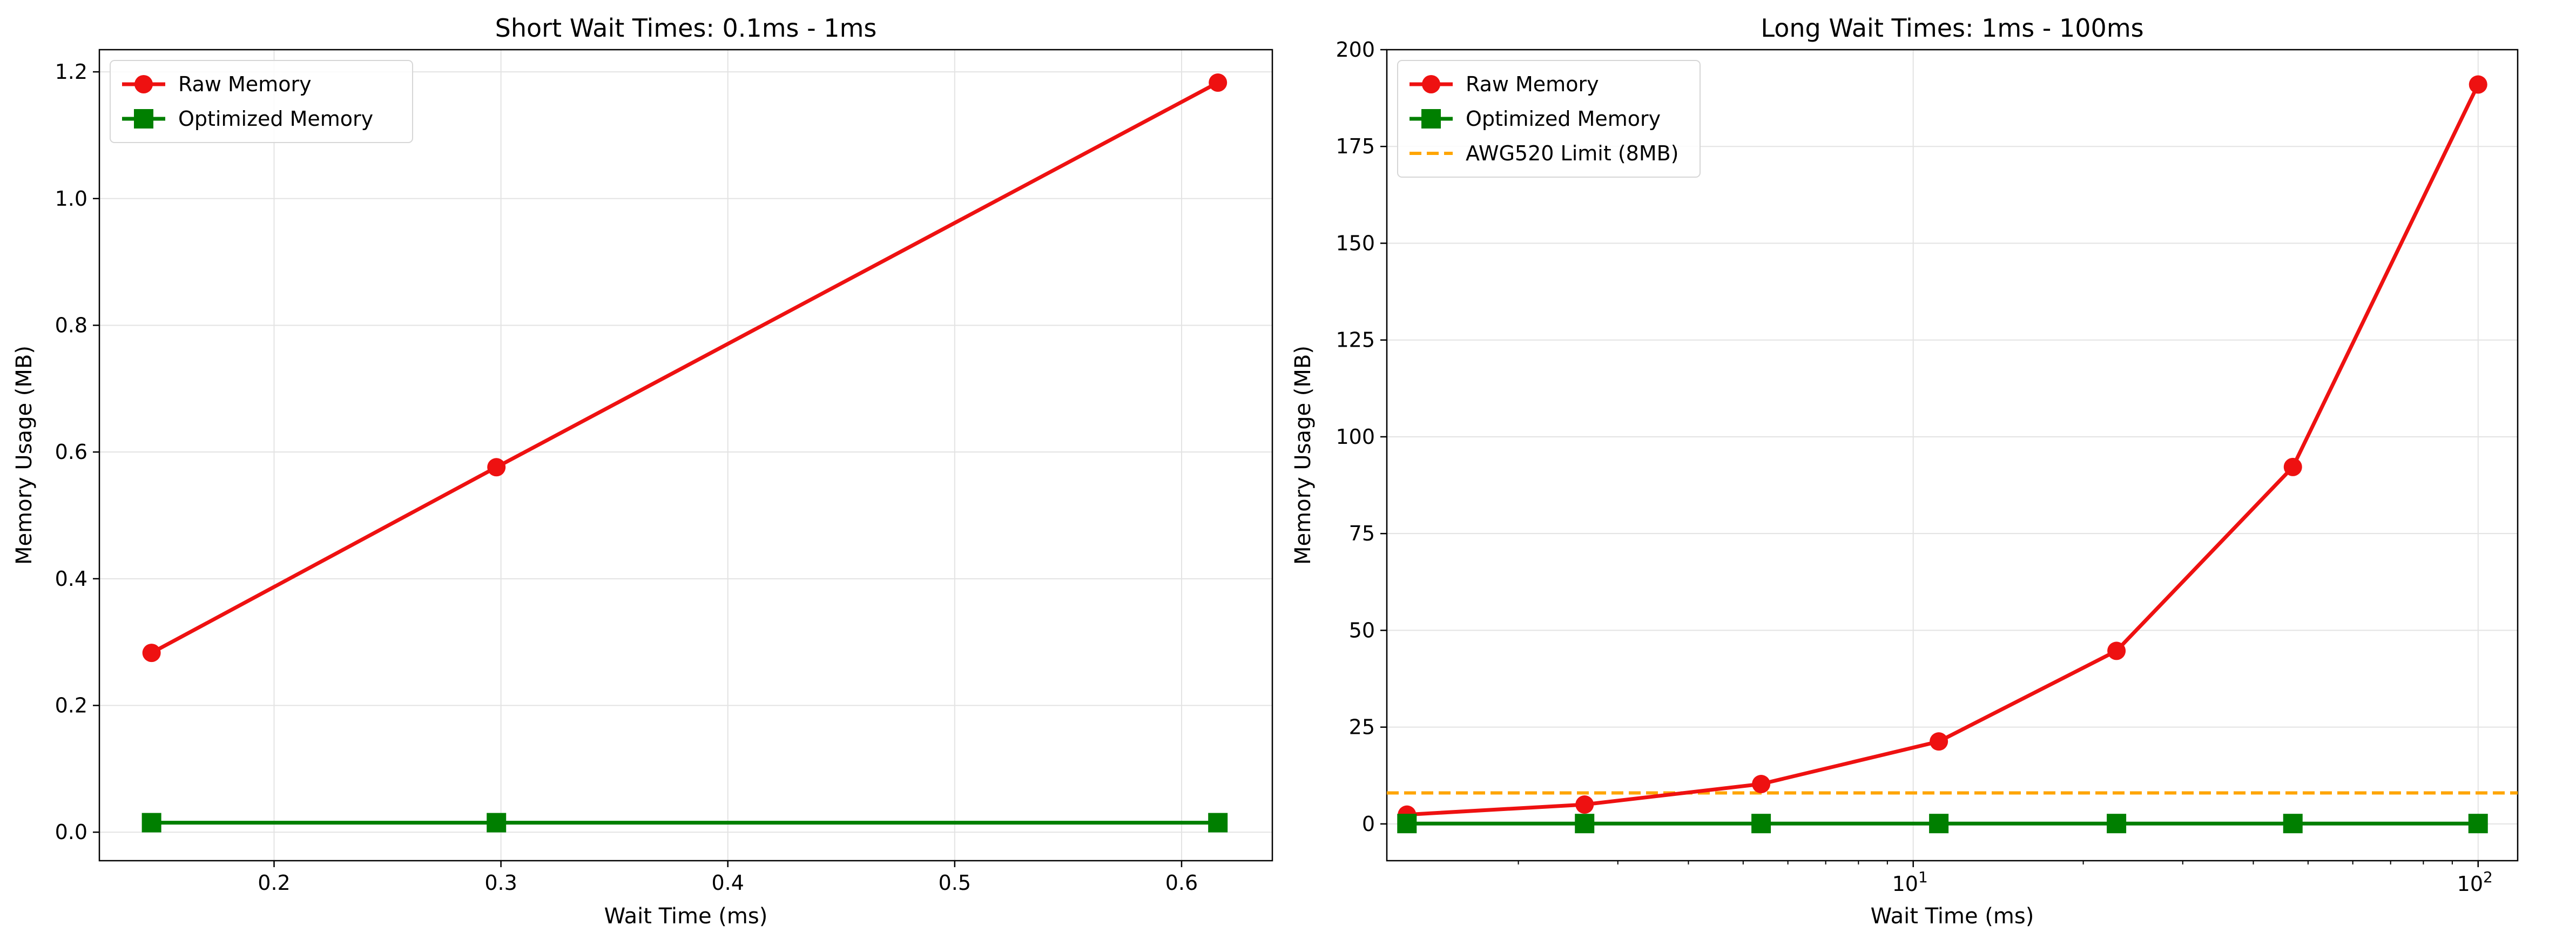  I want to click on y-tick-label: 200, so click(1355, 50).